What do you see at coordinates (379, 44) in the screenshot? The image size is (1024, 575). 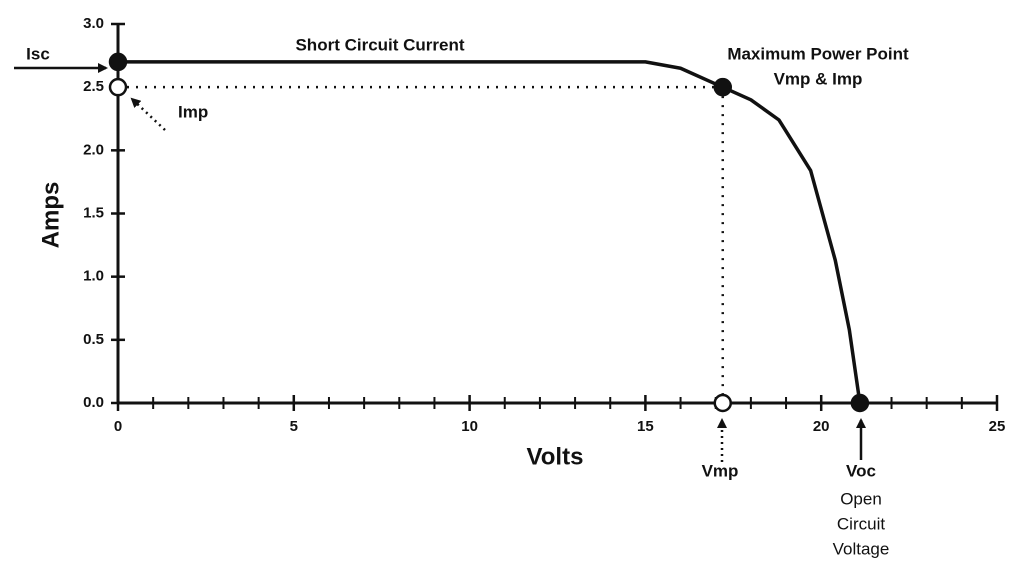 I see `annotation: Short Circuit Current` at bounding box center [379, 44].